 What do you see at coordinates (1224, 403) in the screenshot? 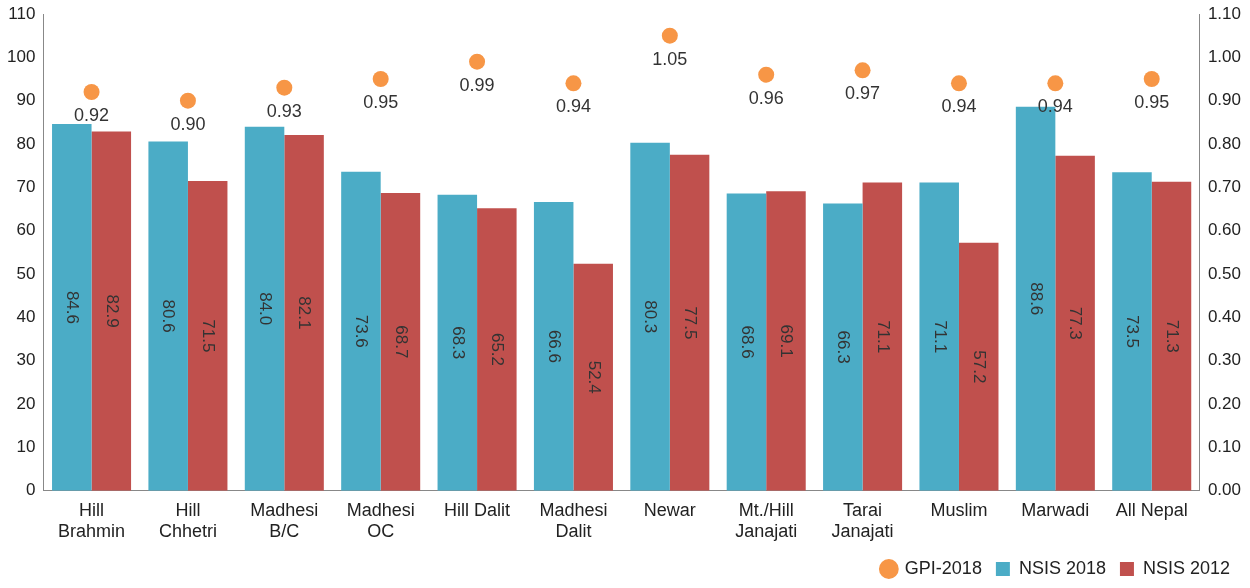
I see `y2-tick-label: 0.20` at bounding box center [1224, 403].